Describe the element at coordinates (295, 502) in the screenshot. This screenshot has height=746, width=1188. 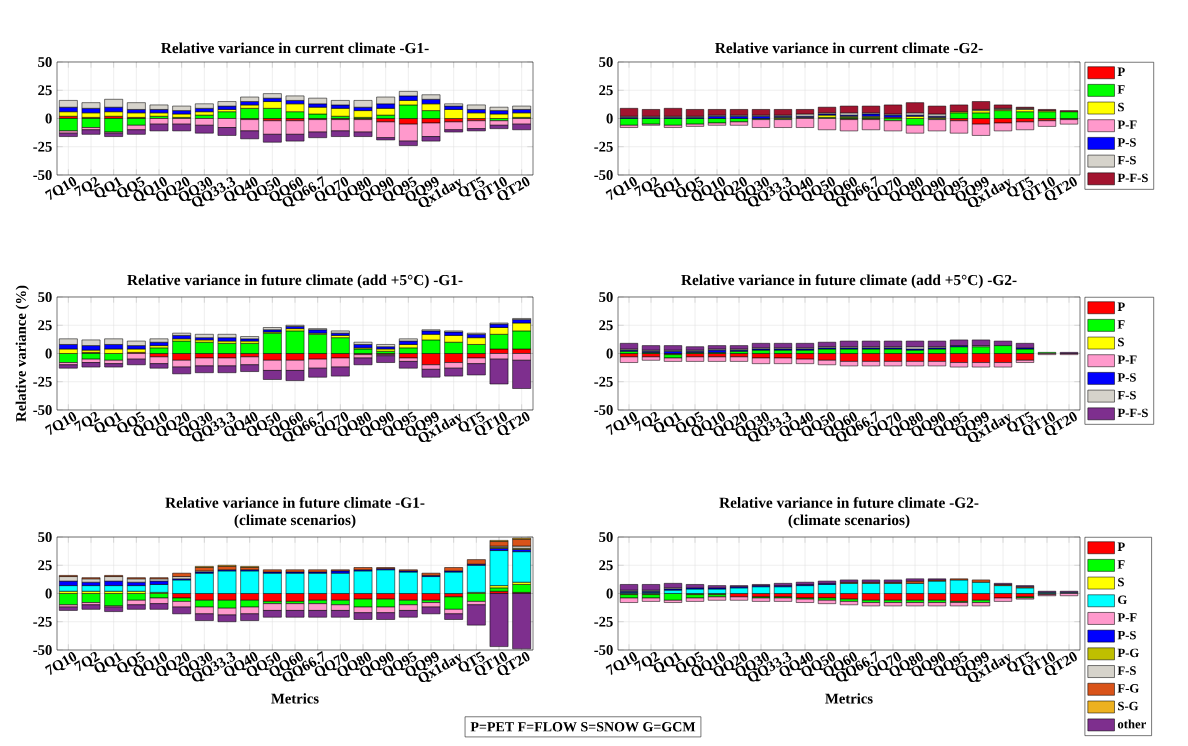
I see `chart-title: Relative variance in future climate -G1-` at that location.